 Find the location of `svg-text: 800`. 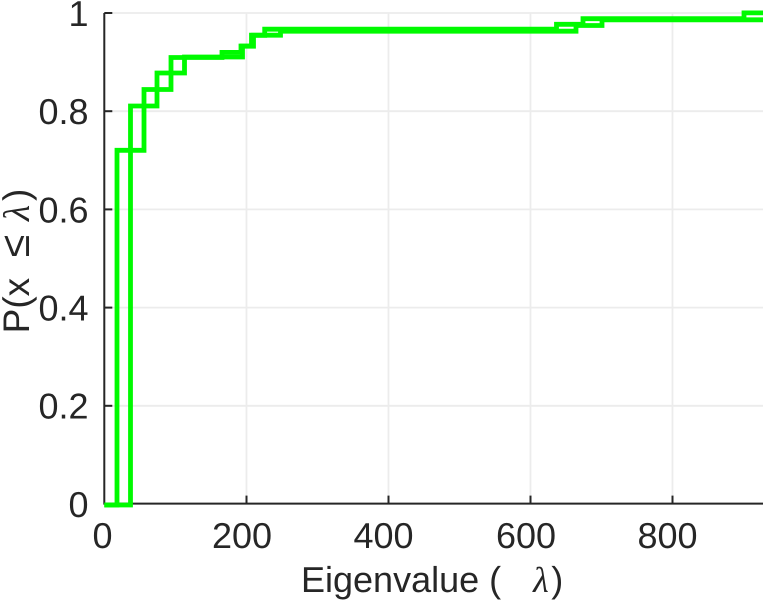

svg-text: 800 is located at coordinates (667, 535).